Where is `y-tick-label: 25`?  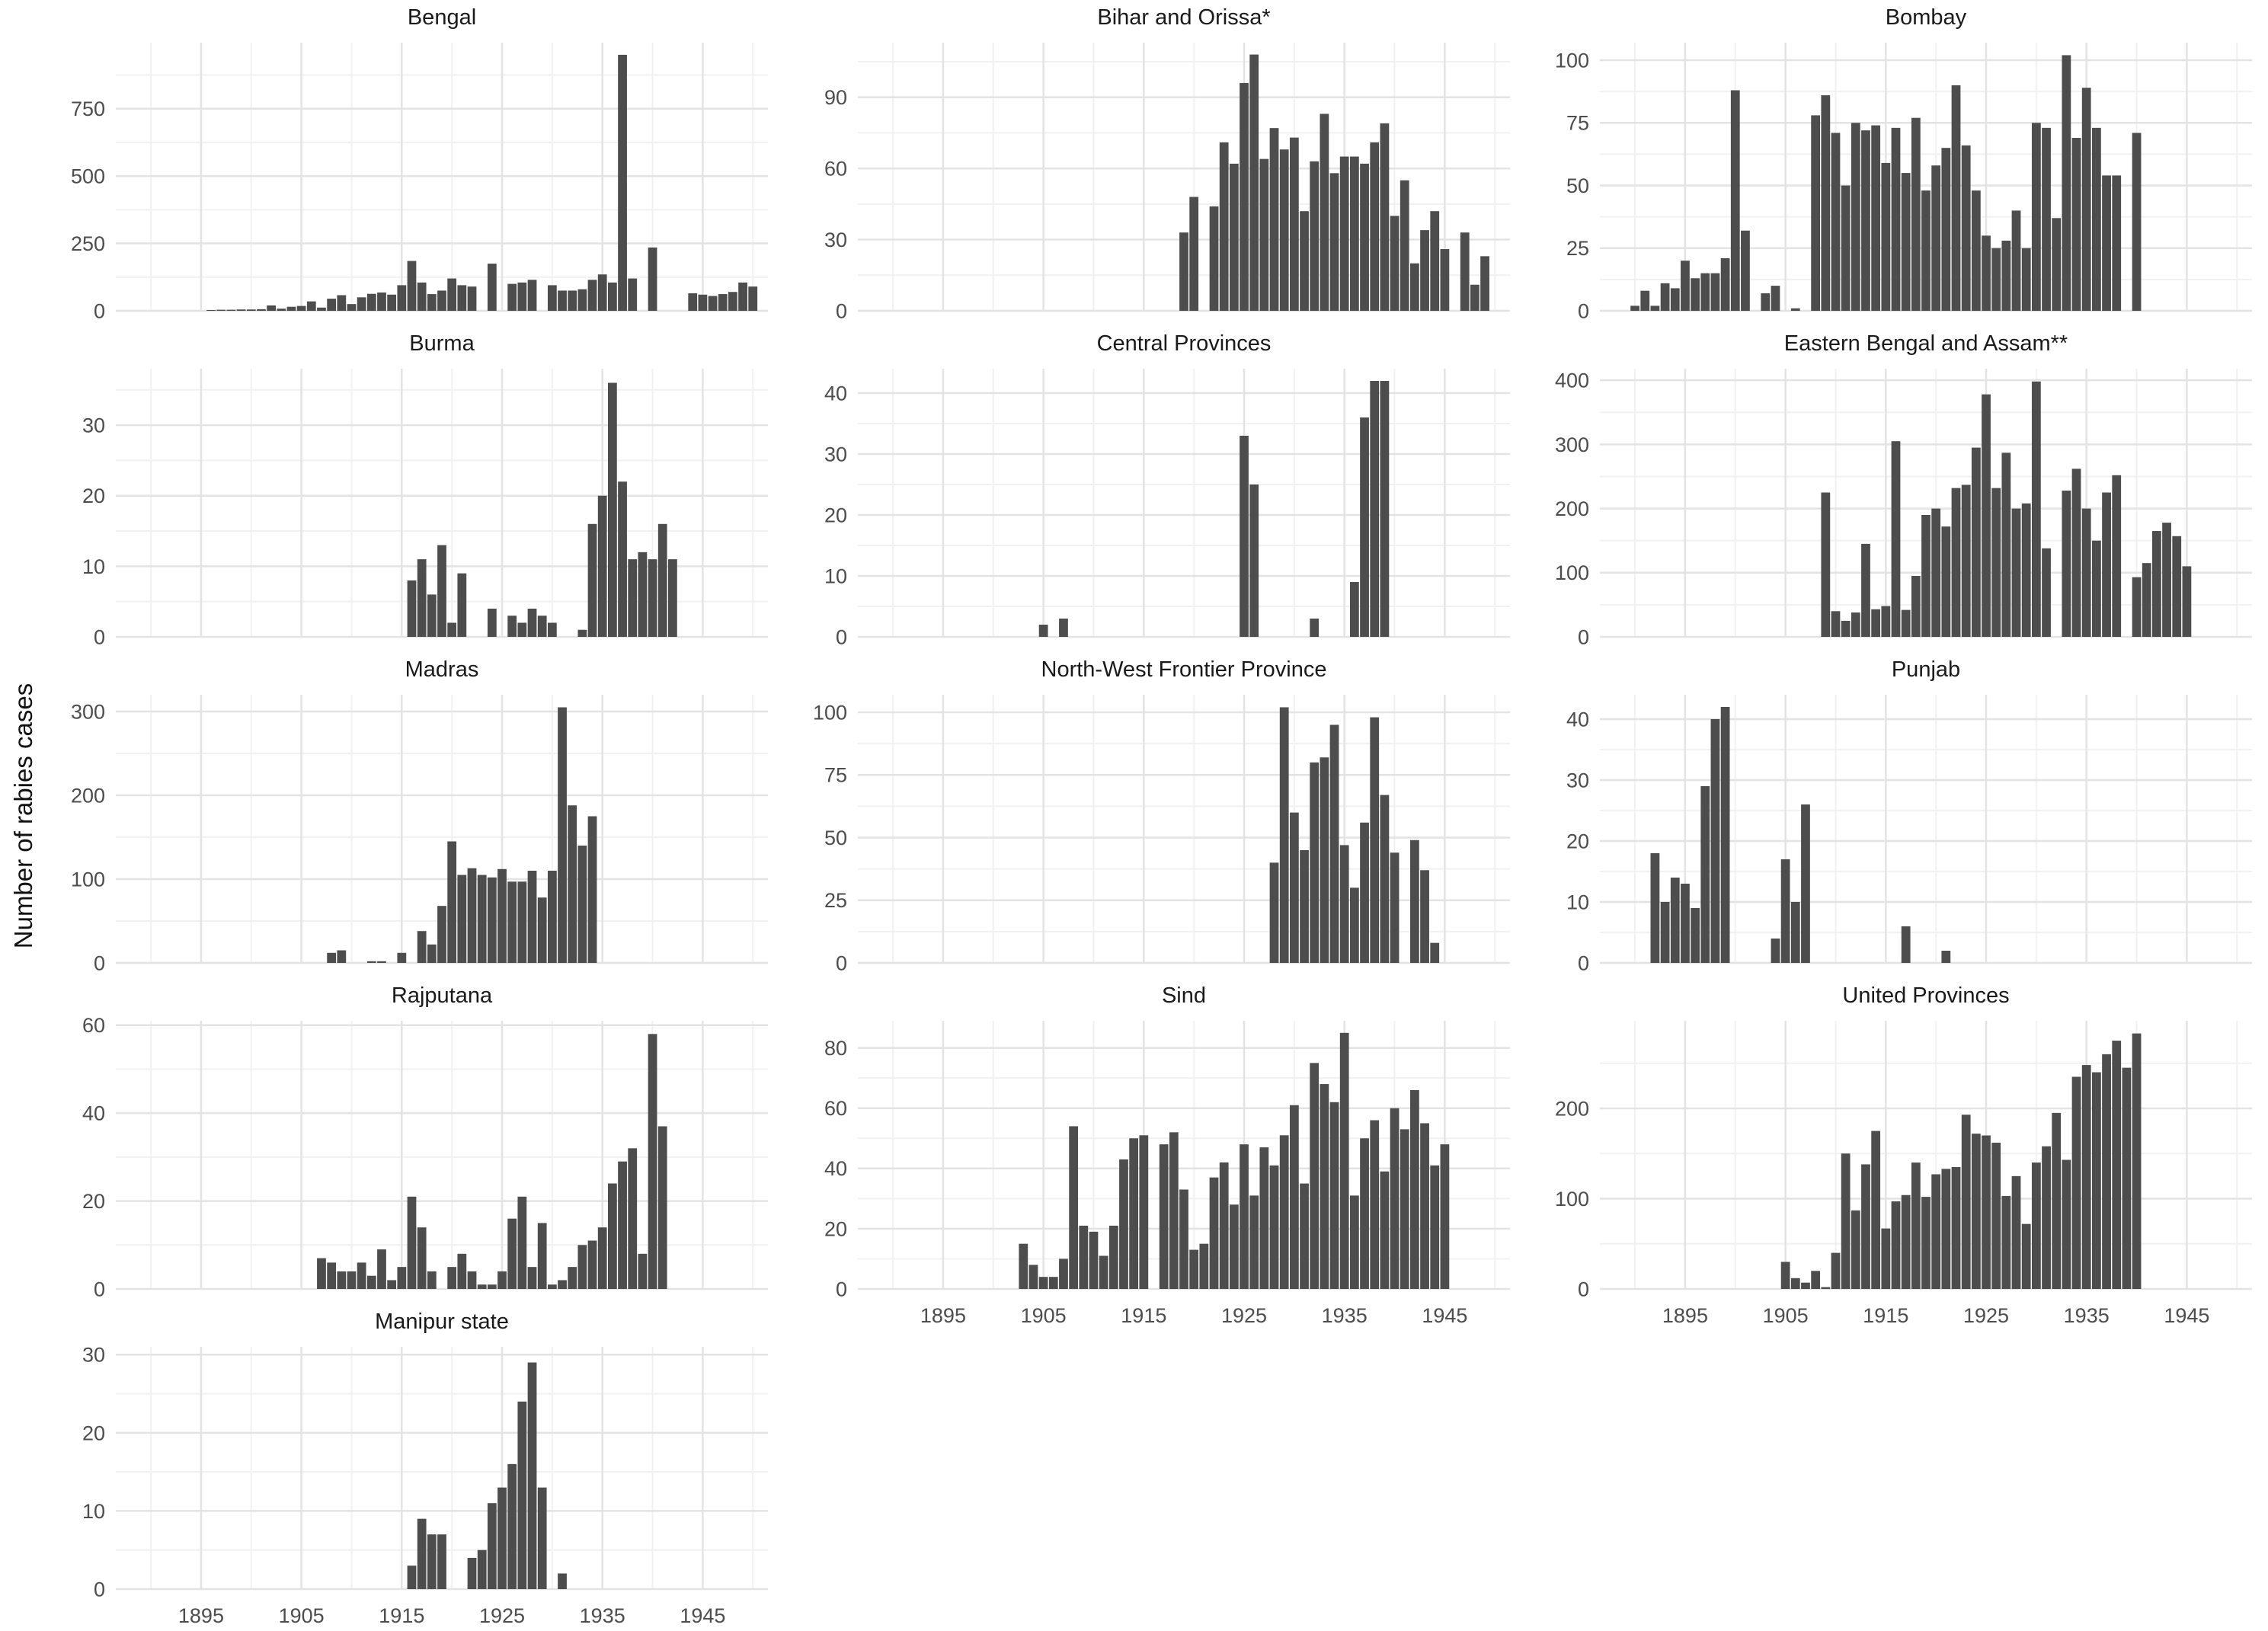 y-tick-label: 25 is located at coordinates (1577, 248).